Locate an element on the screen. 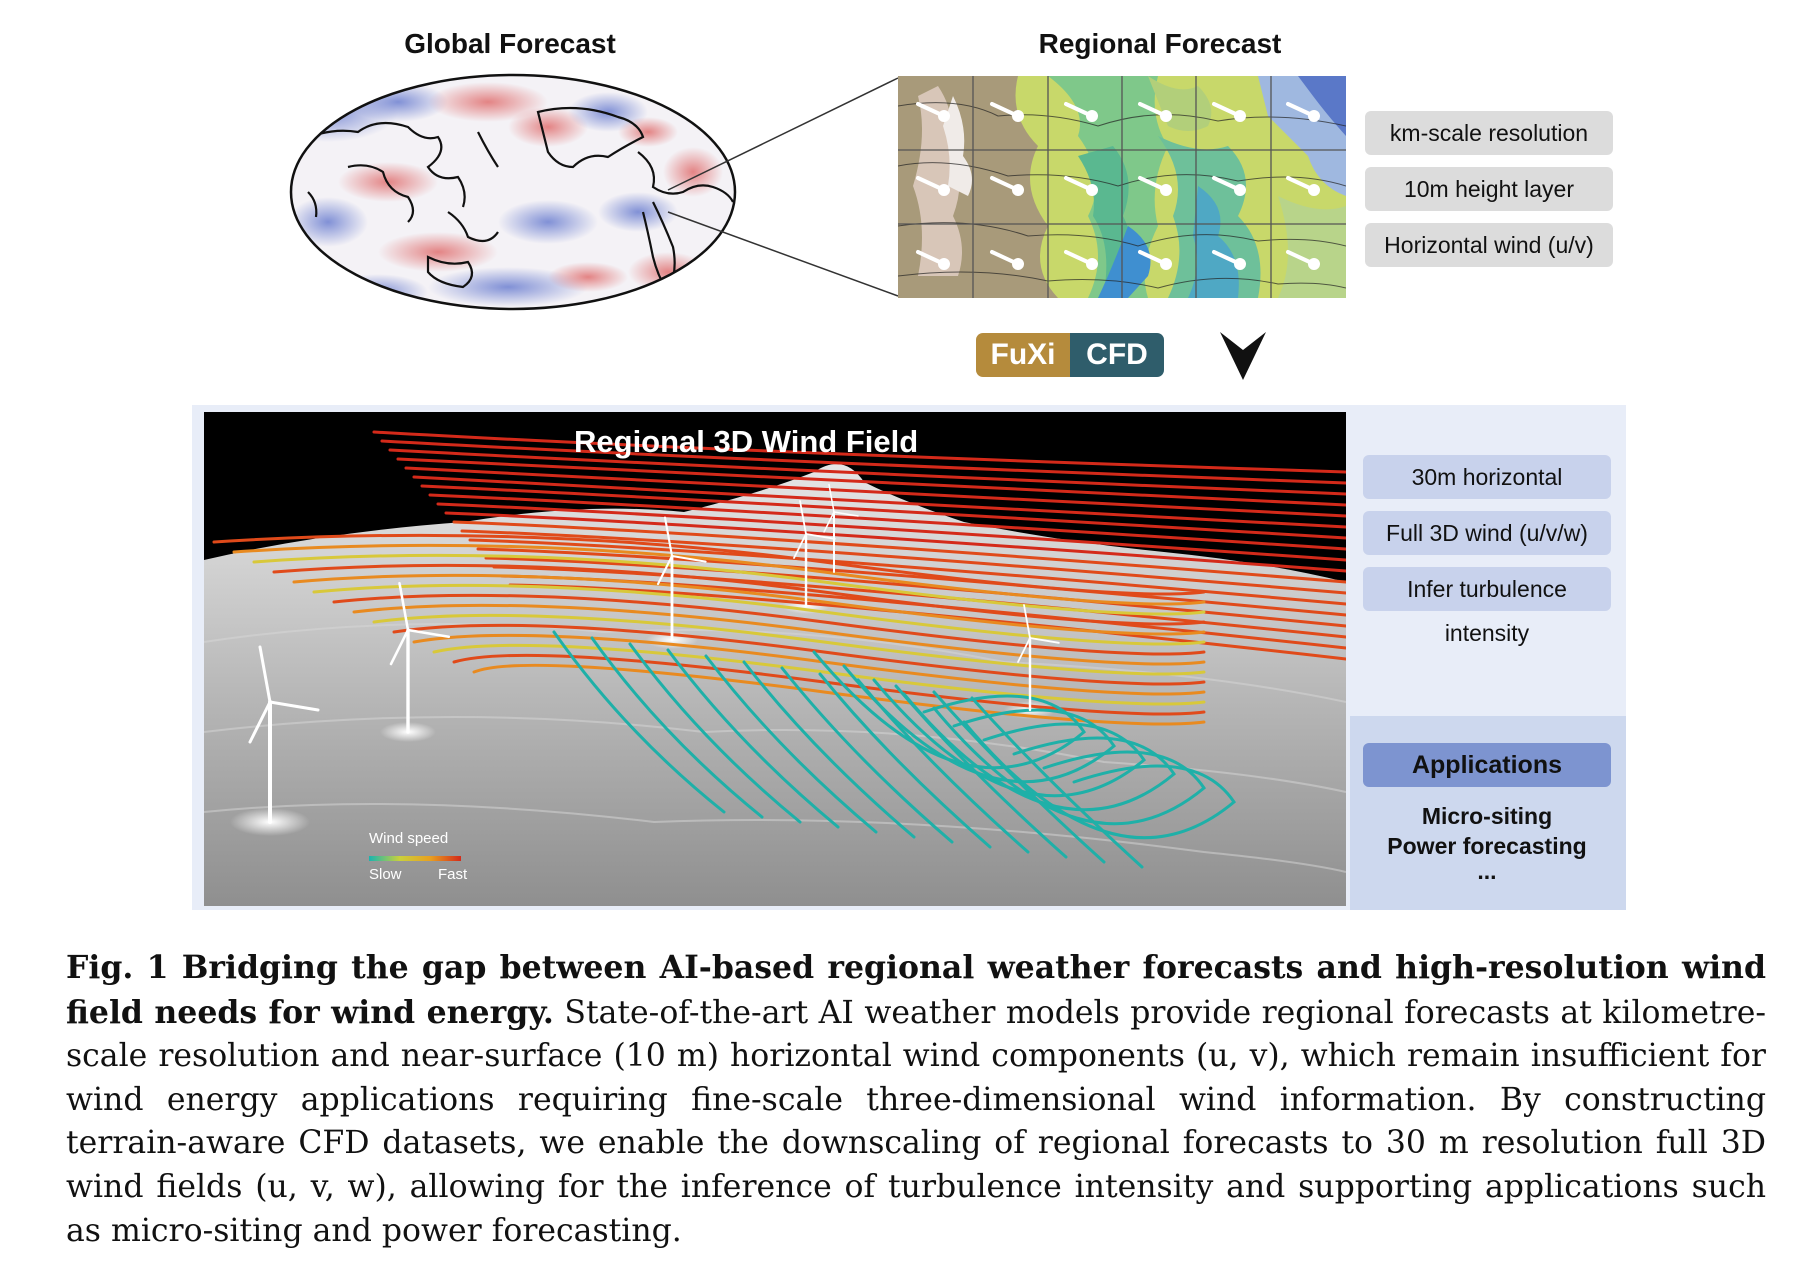  tag-horizontal-wind: Horizontal wind (u/v) is located at coordinates (1489, 245).